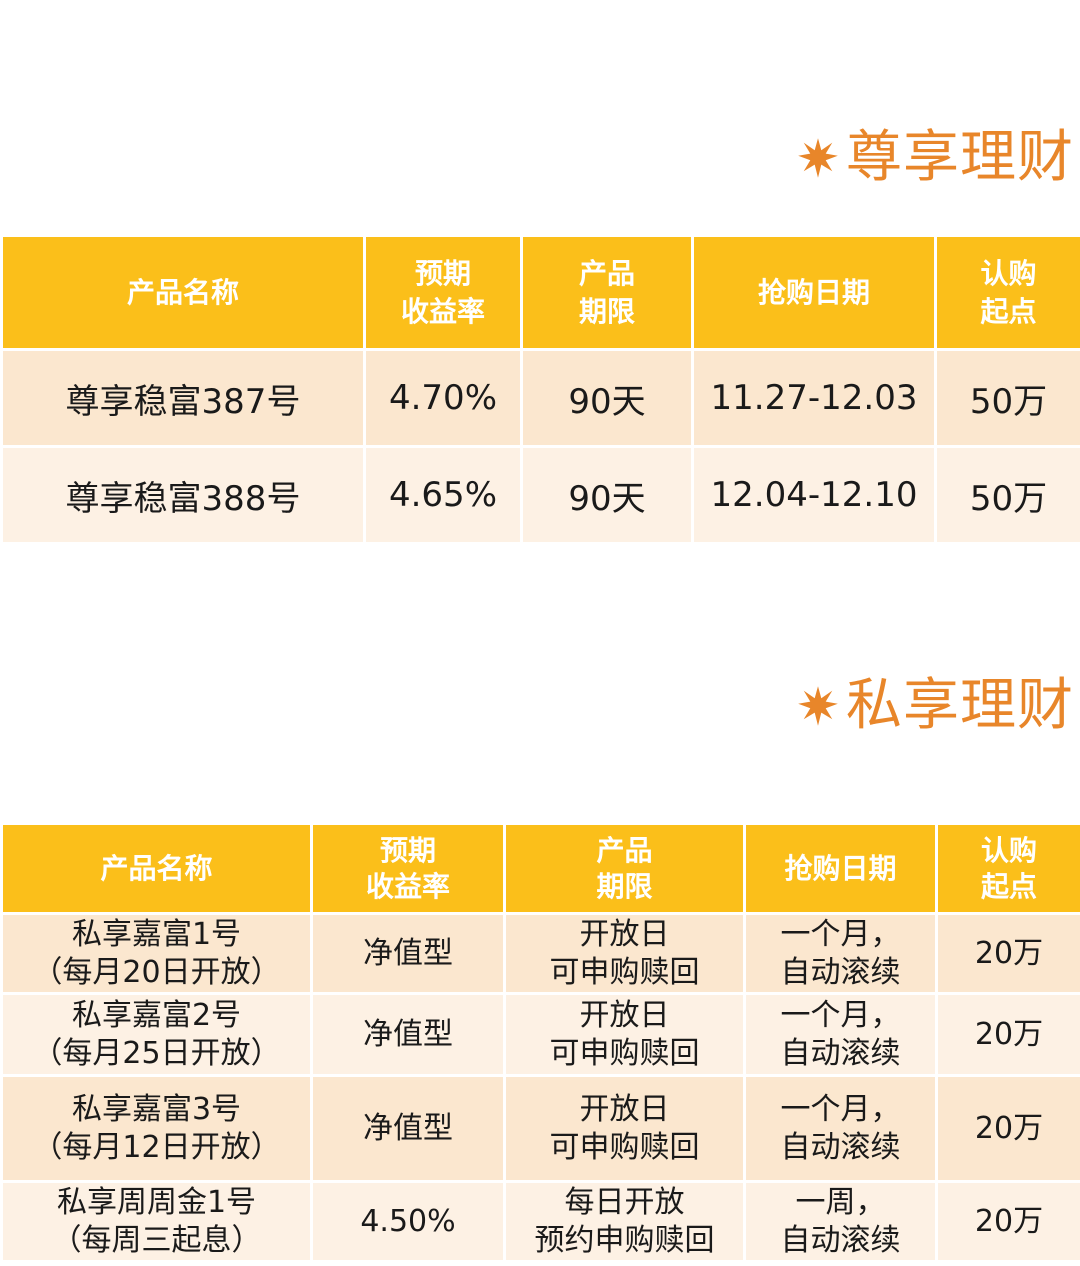  What do you see at coordinates (156, 1034) in the screenshot?
I see `cell-product-name: 私享嘉富2号 （每月25日开放）` at bounding box center [156, 1034].